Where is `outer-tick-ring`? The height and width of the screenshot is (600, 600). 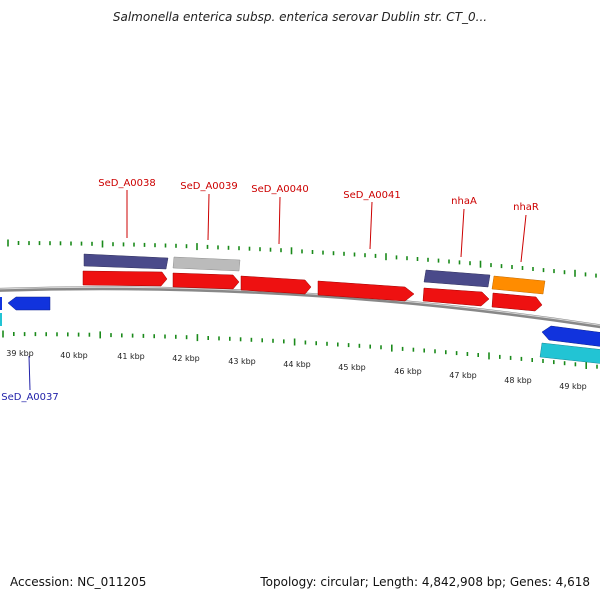
outer-tick-ring is located at coordinates (302, 258).